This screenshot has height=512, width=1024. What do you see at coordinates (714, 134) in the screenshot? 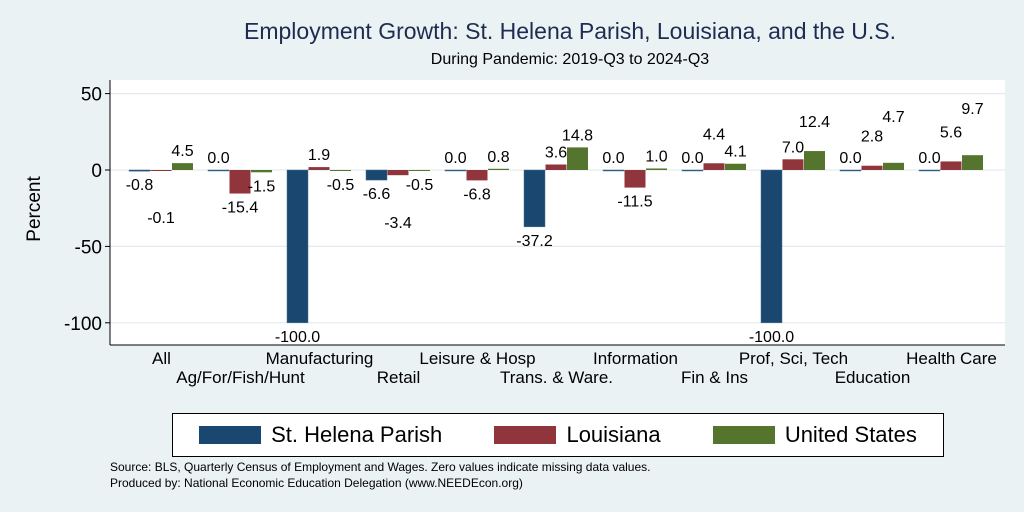
I see `data-label: 4.4` at bounding box center [714, 134].